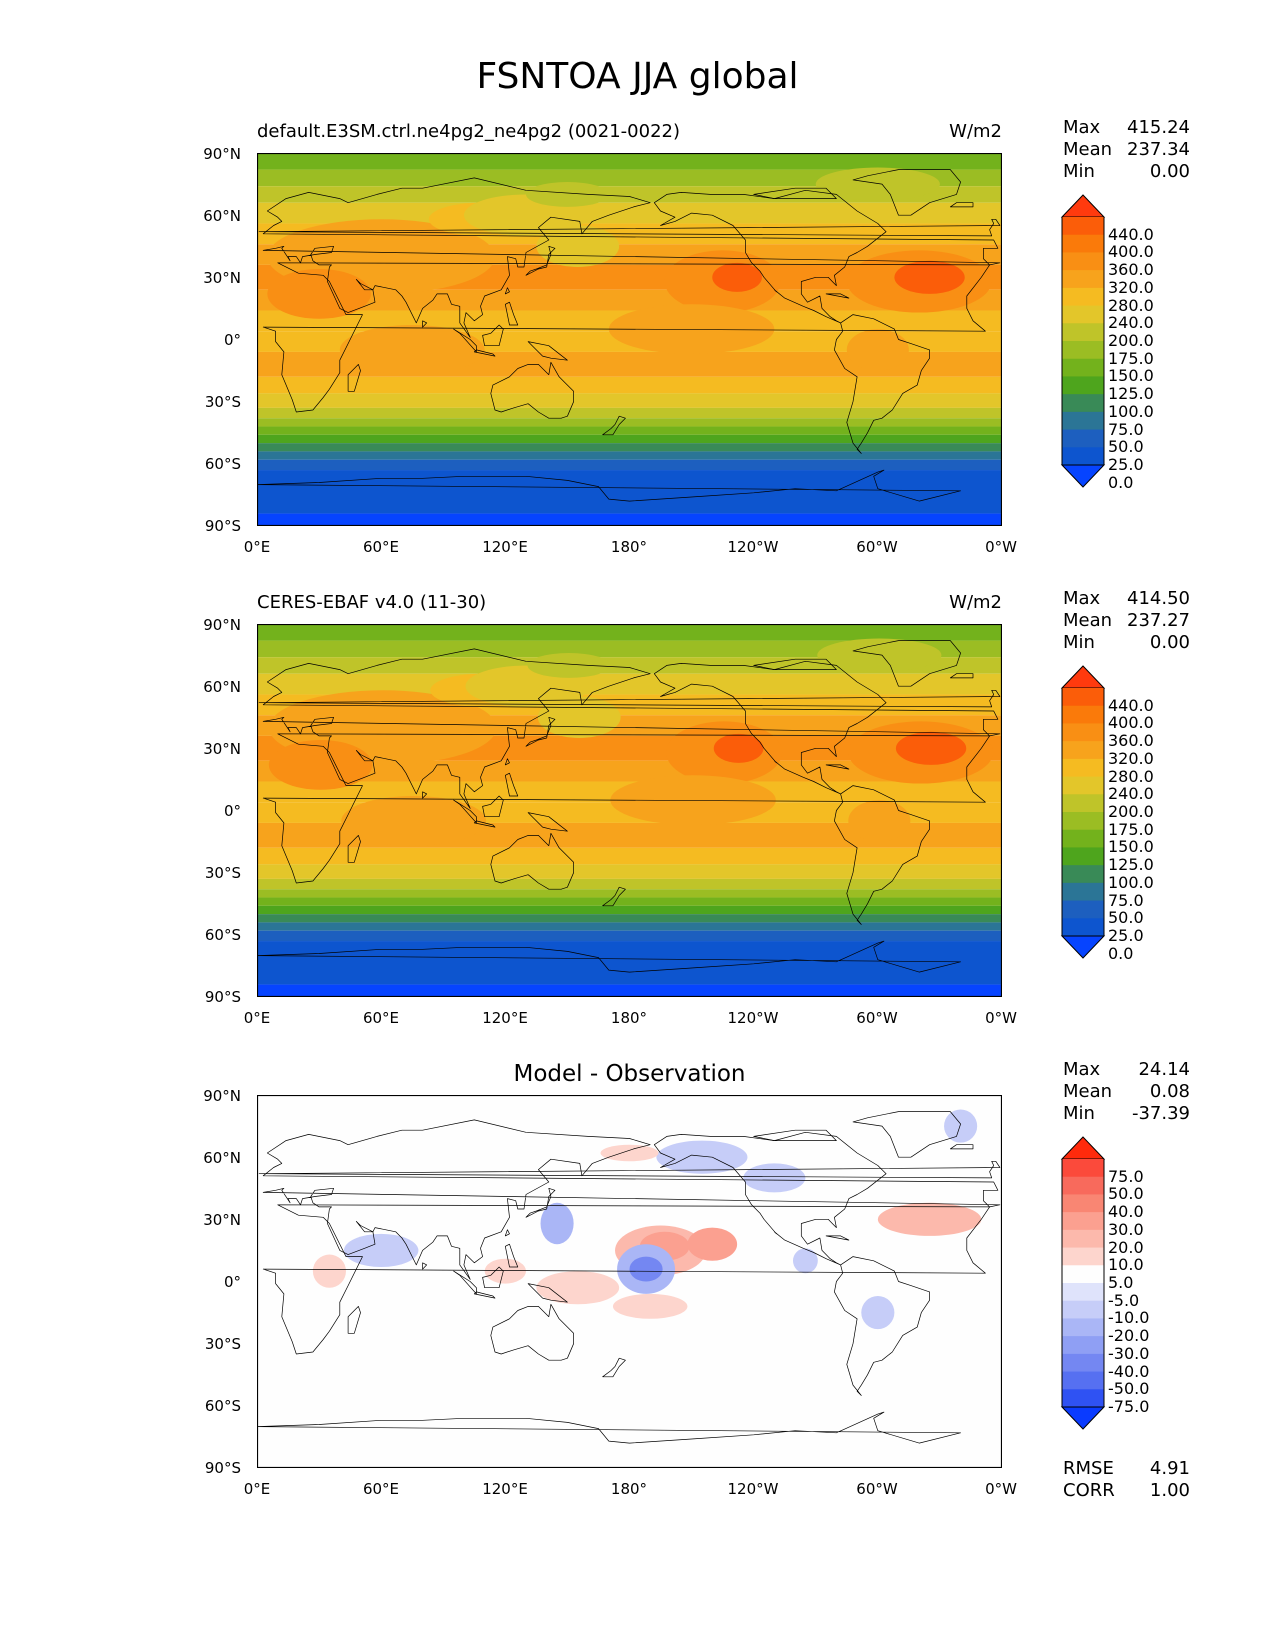  I want to click on colorbar-tick-label: -30.0, so click(1129, 1353).